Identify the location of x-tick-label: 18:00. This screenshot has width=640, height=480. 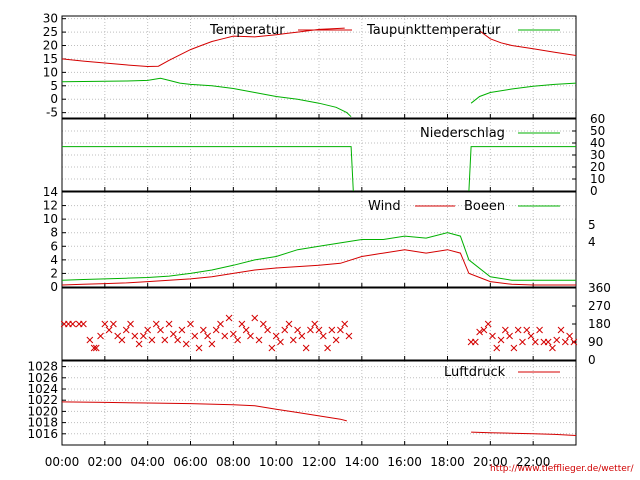
(447, 462).